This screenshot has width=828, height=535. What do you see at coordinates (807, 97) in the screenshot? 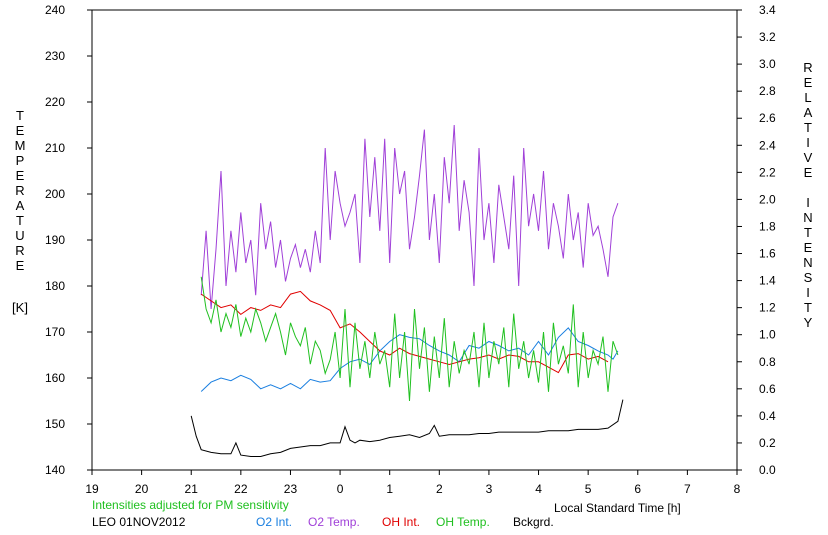
I see `right-axis-letter: L` at bounding box center [807, 97].